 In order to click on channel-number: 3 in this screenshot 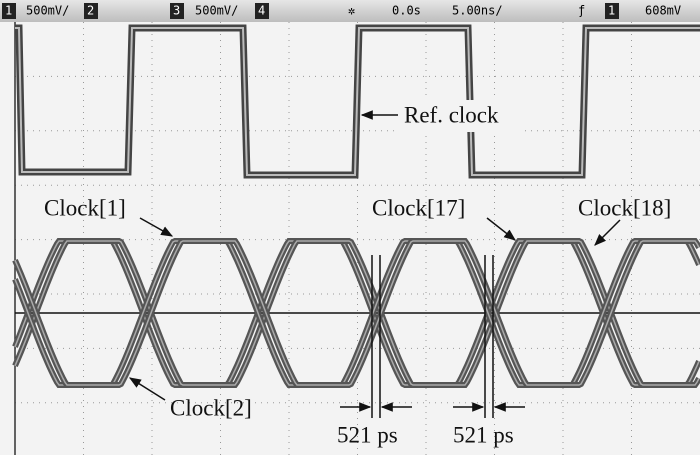, I will do `click(176, 11)`.